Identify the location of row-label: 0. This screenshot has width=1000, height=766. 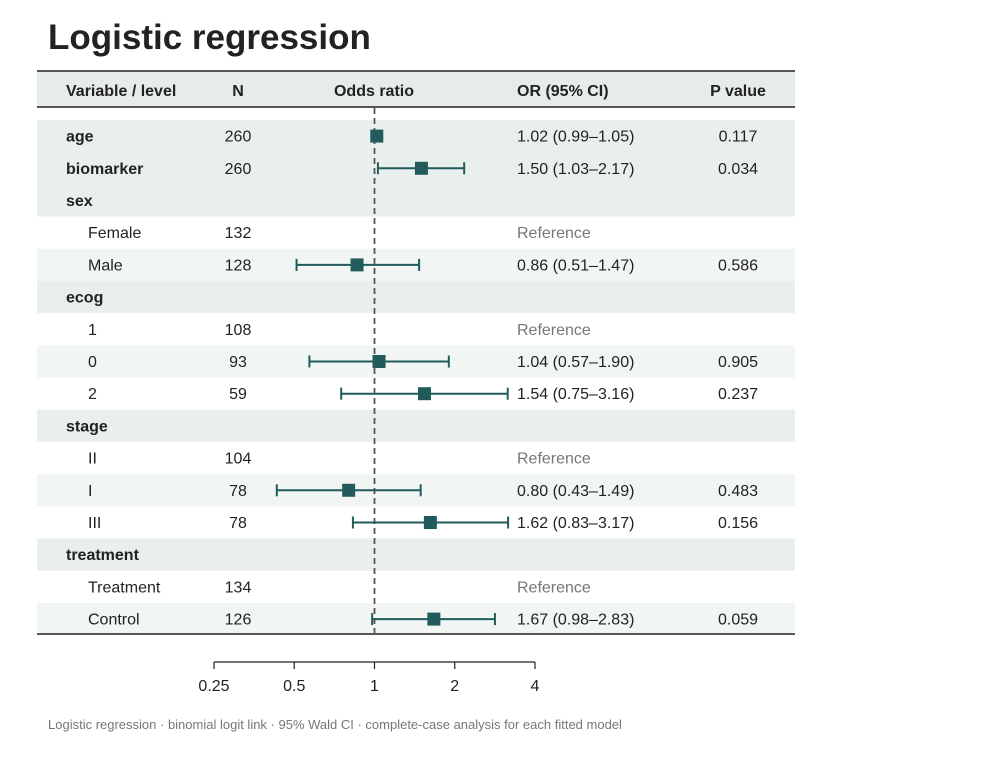
(92, 362).